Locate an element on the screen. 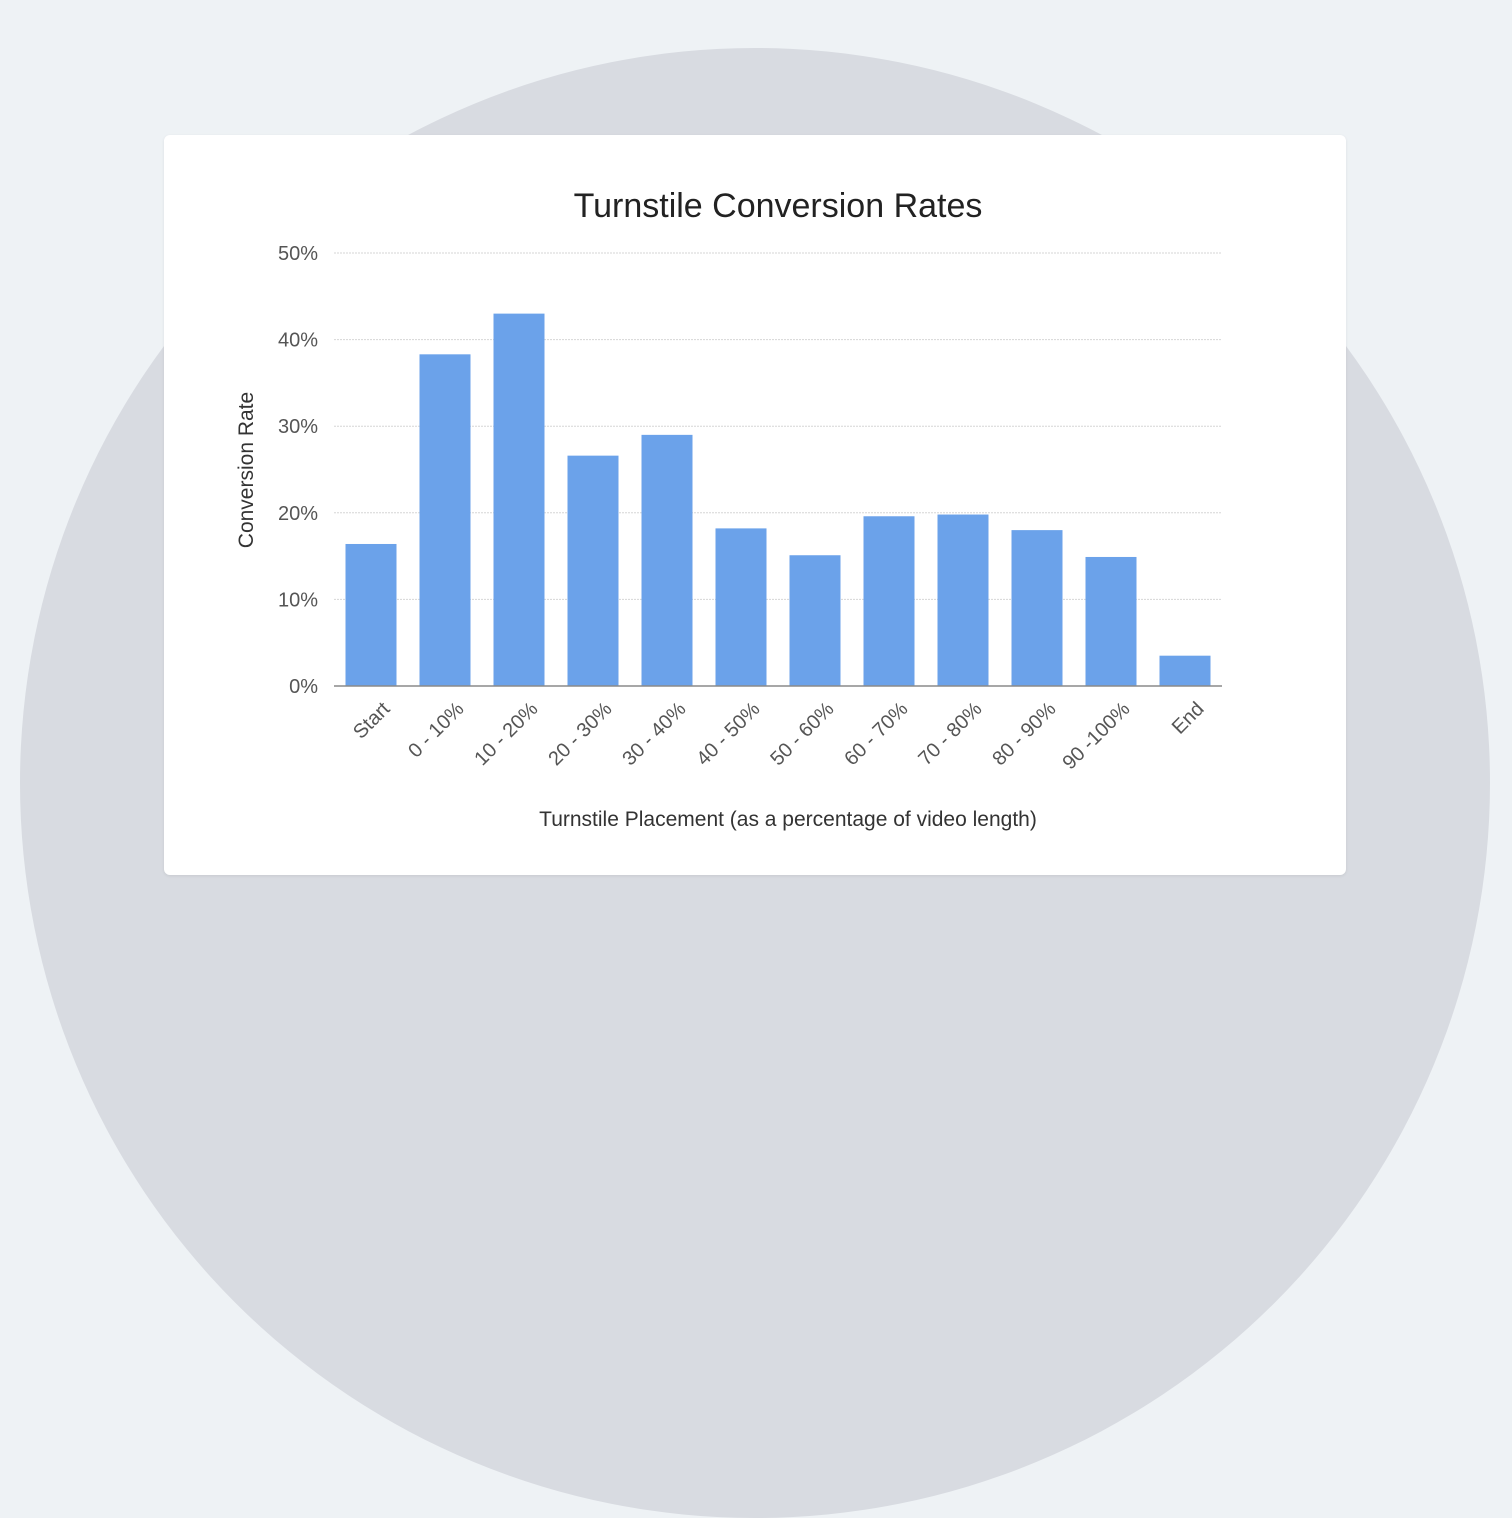  y-tick-label: 30% is located at coordinates (298, 427).